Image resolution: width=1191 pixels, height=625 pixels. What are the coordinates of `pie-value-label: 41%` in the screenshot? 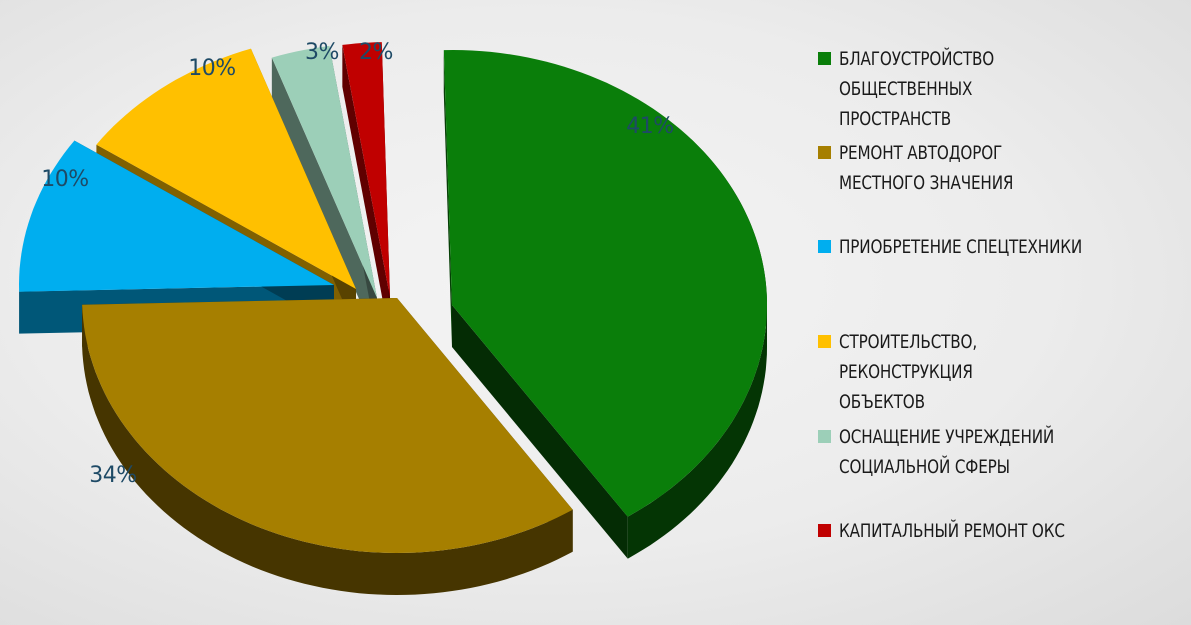 It's located at (649, 126).